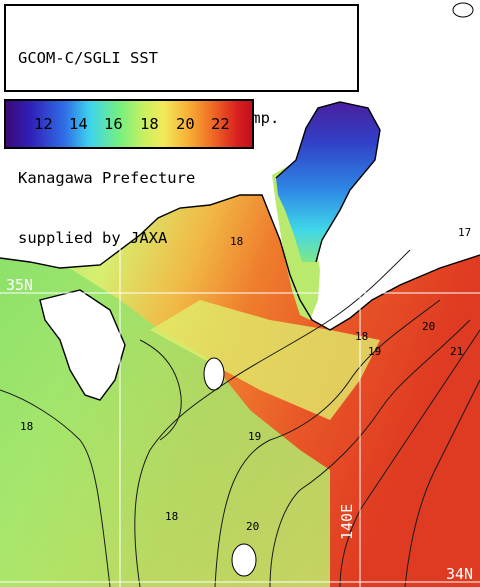  What do you see at coordinates (265, 360) in the screenshot?
I see `transition-band` at bounding box center [265, 360].